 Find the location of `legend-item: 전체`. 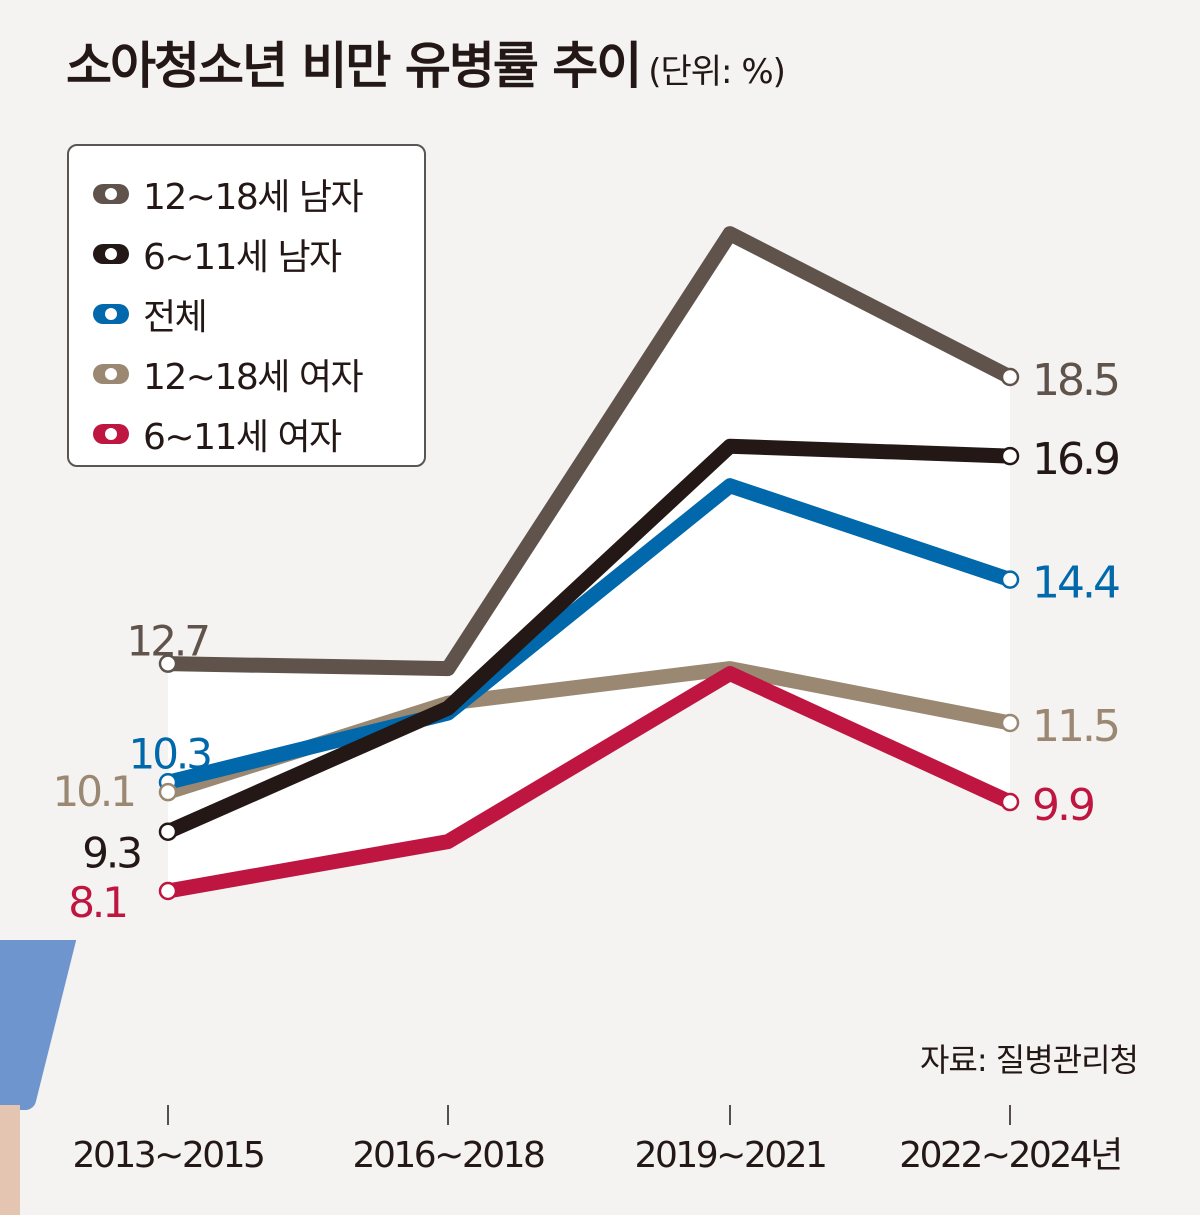

legend-item: 전체 is located at coordinates (258, 314).